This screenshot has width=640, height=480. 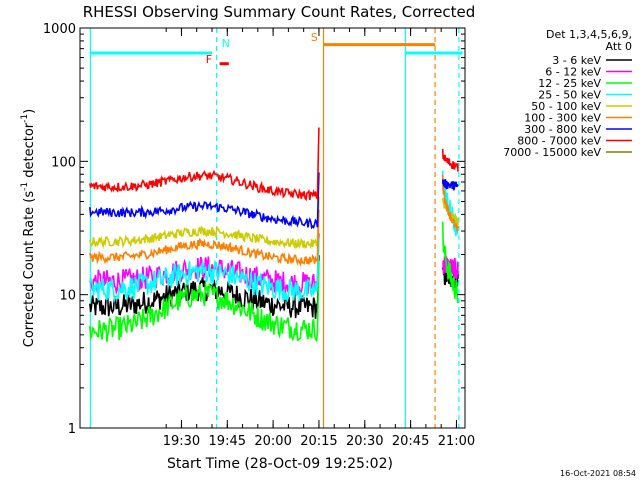 What do you see at coordinates (59, 29) in the screenshot?
I see `y-tick-label: 1000` at bounding box center [59, 29].